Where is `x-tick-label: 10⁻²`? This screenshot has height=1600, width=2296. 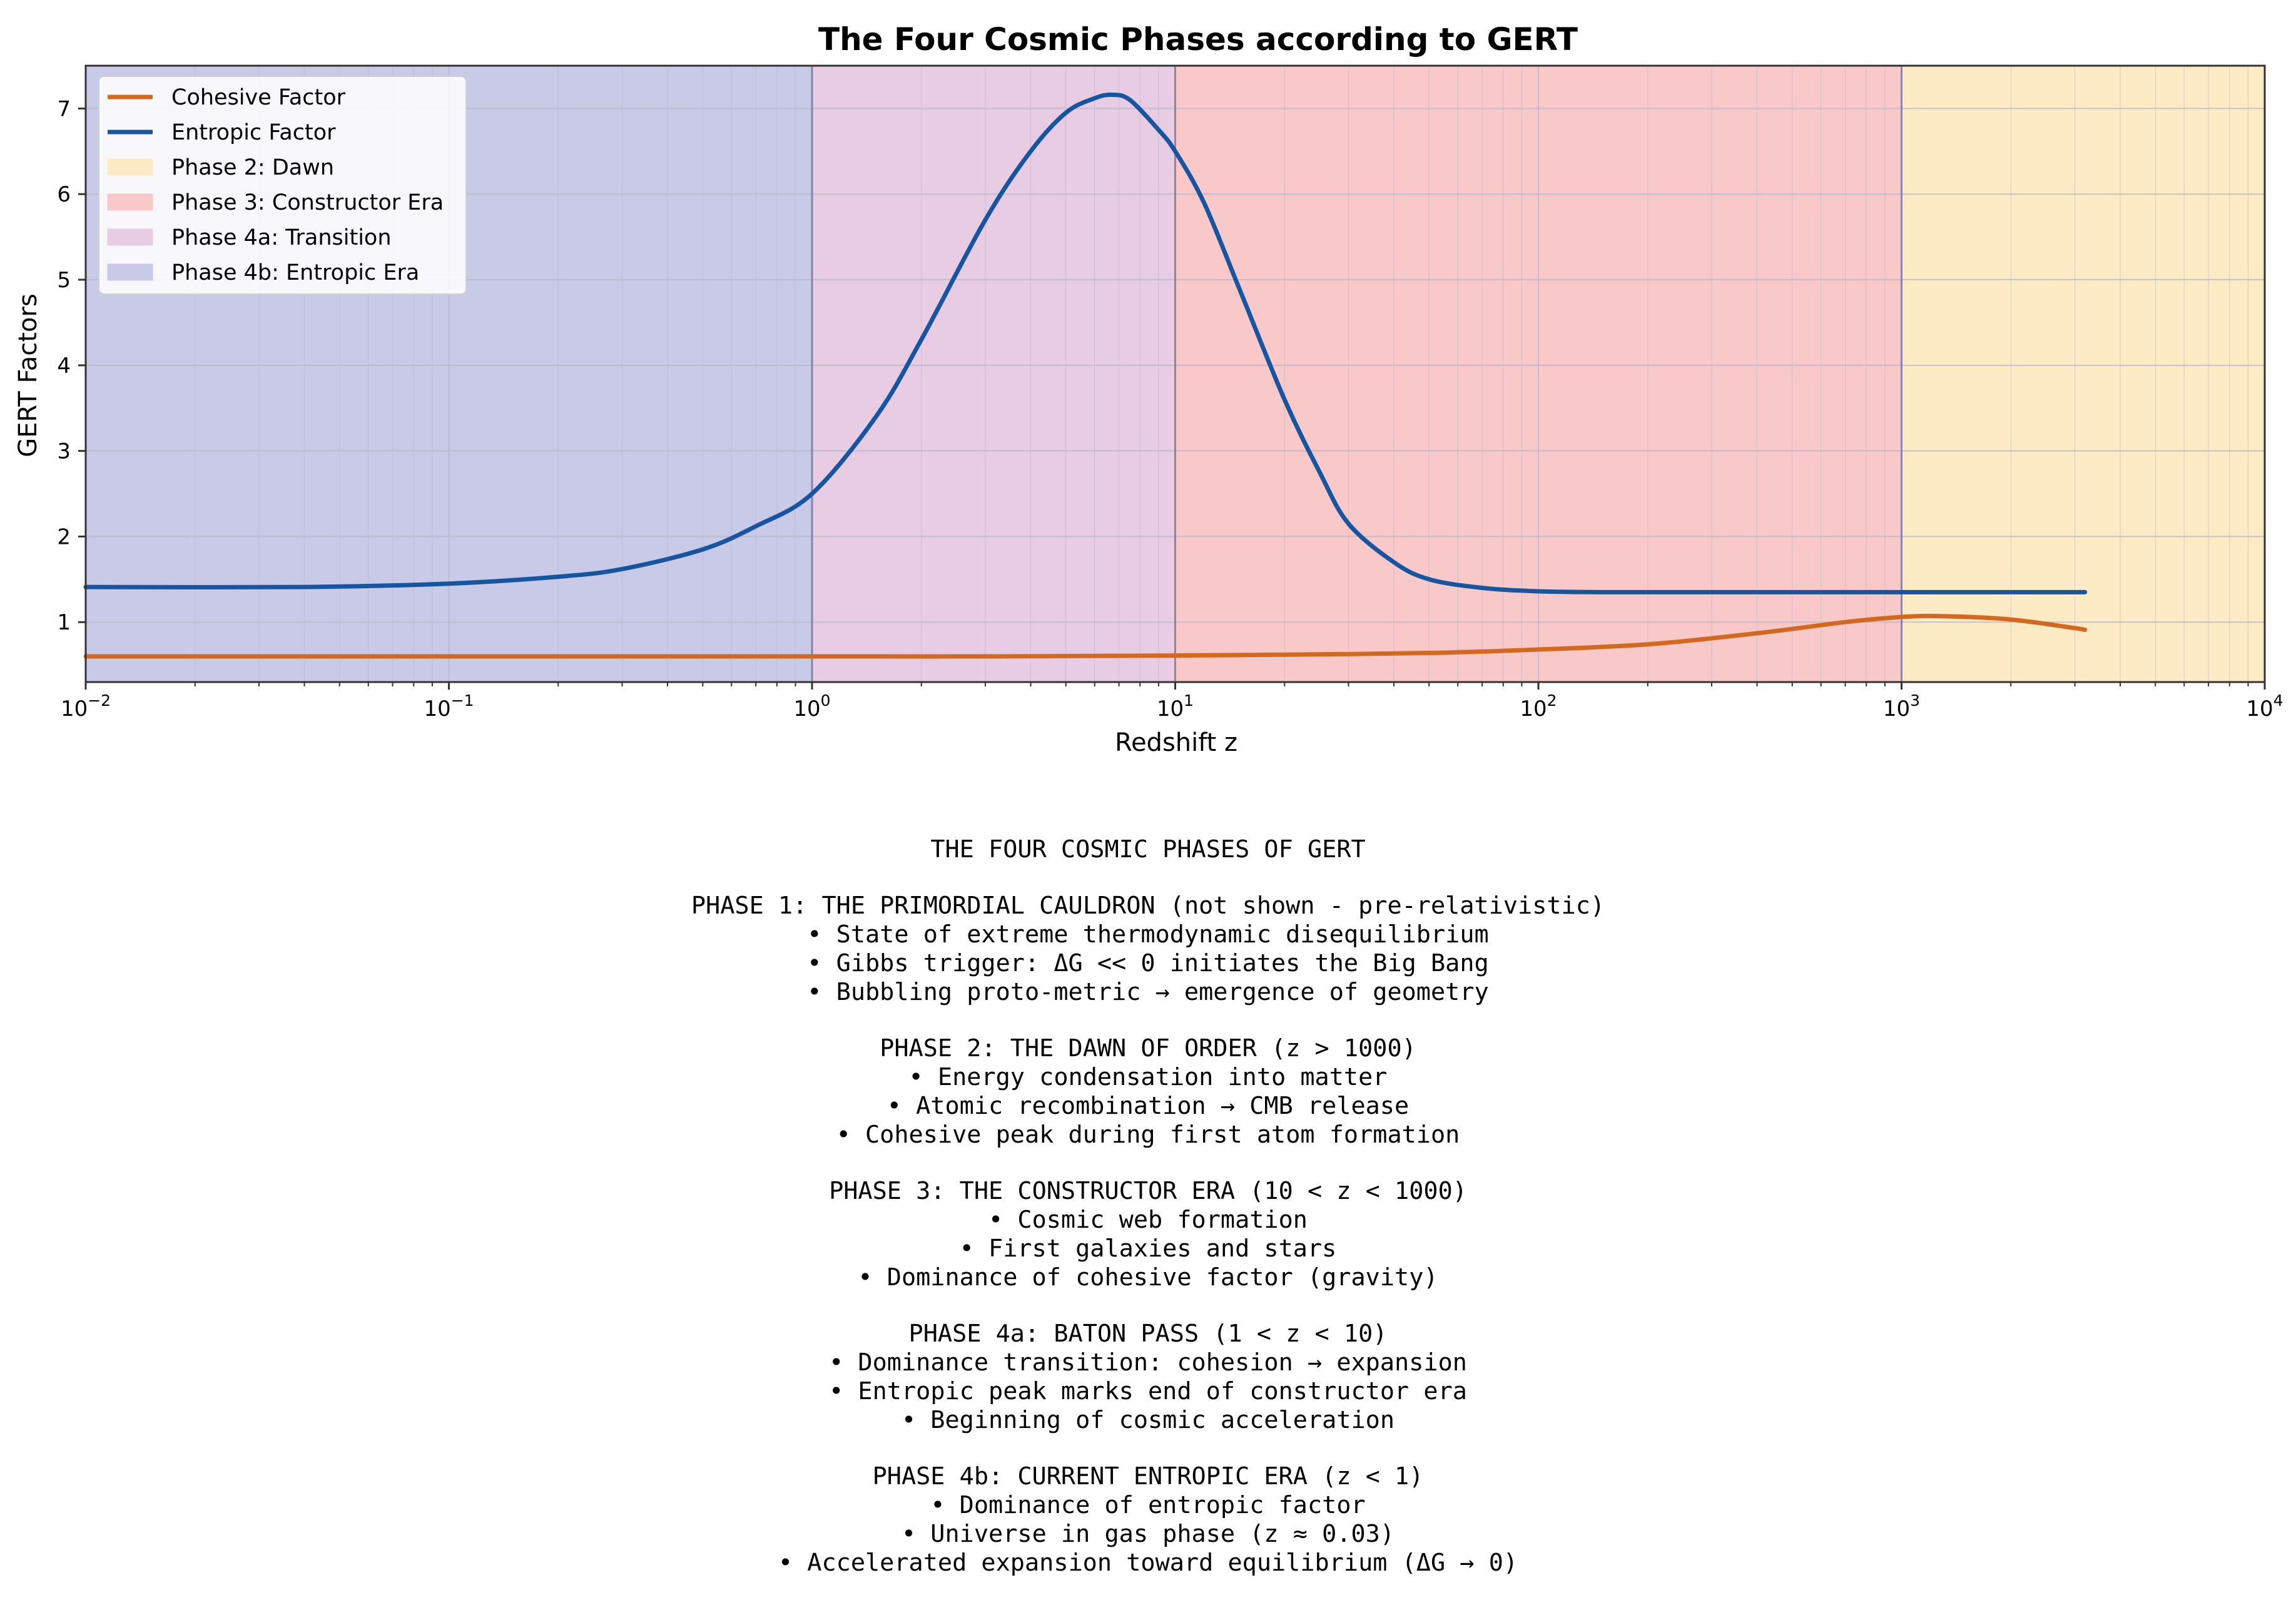 x-tick-label: 10⁻² is located at coordinates (86, 706).